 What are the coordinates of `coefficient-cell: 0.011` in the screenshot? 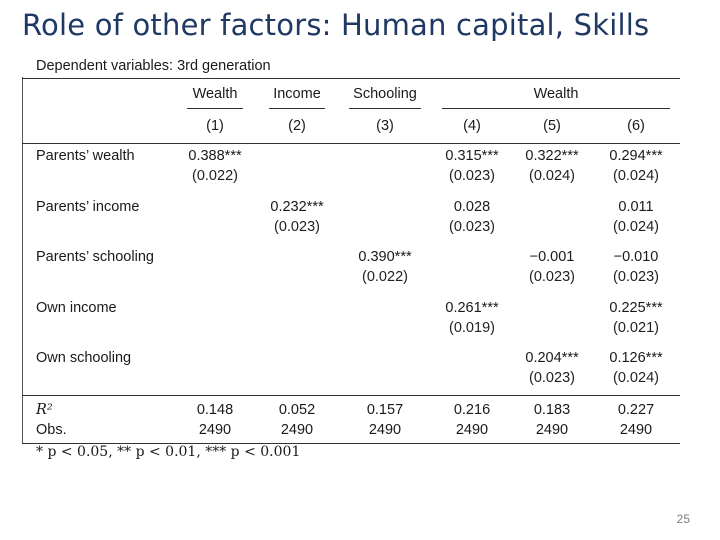 It's located at (636, 206).